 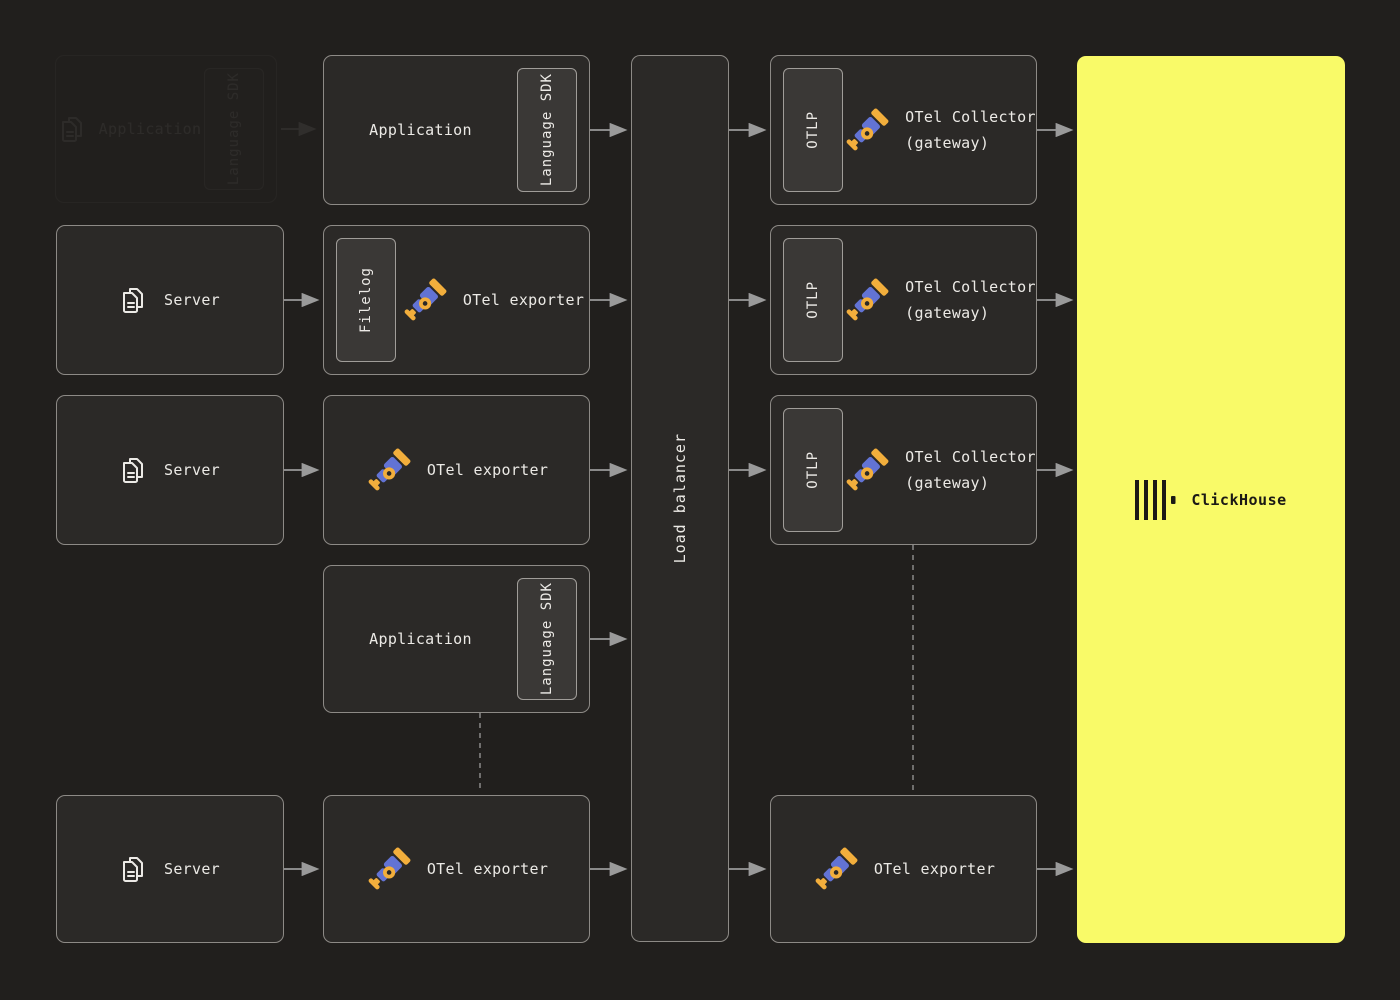 I want to click on otel-exporter-node-bottom-right: OTel exporter, so click(x=903, y=869).